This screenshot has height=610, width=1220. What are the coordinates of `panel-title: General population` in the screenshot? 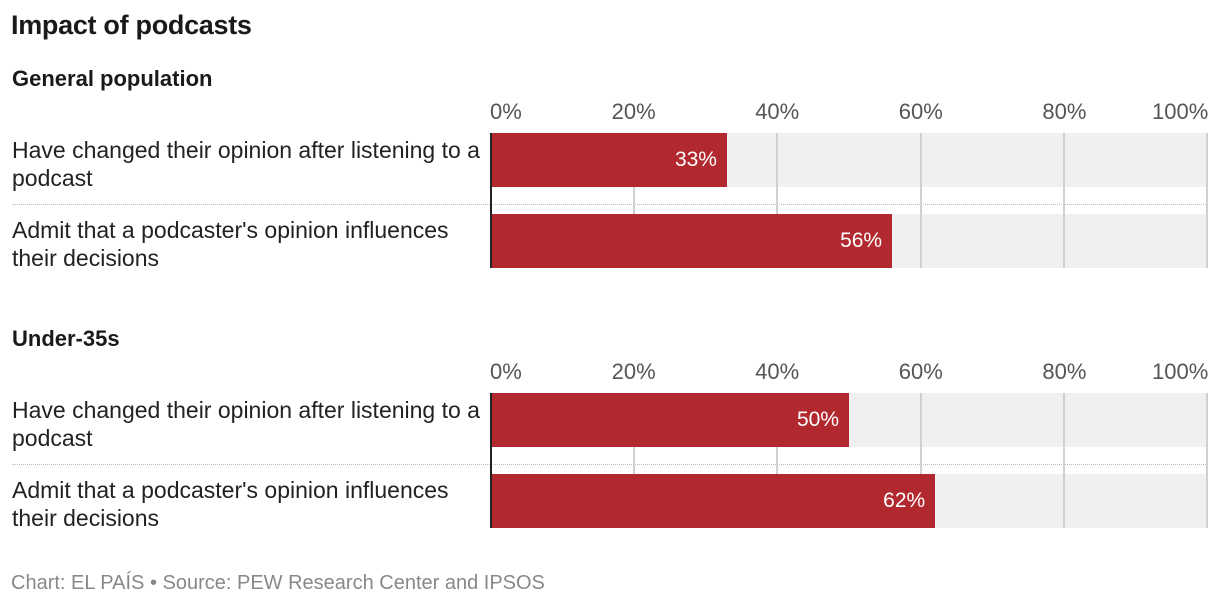 It's located at (112, 78).